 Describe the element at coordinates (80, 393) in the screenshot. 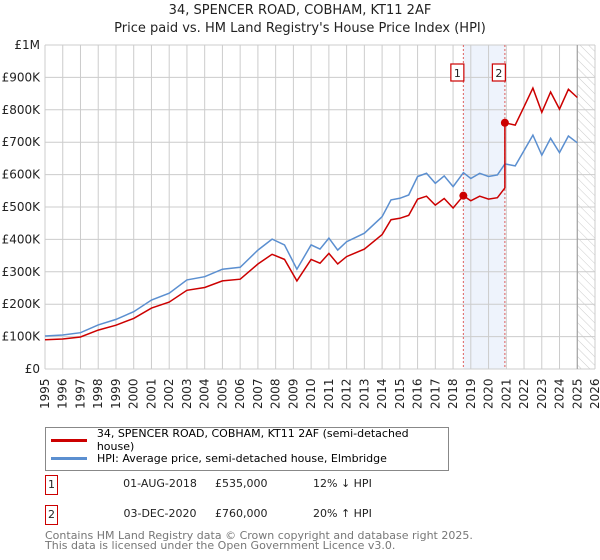

I see `x-tick-label: 1997` at that location.